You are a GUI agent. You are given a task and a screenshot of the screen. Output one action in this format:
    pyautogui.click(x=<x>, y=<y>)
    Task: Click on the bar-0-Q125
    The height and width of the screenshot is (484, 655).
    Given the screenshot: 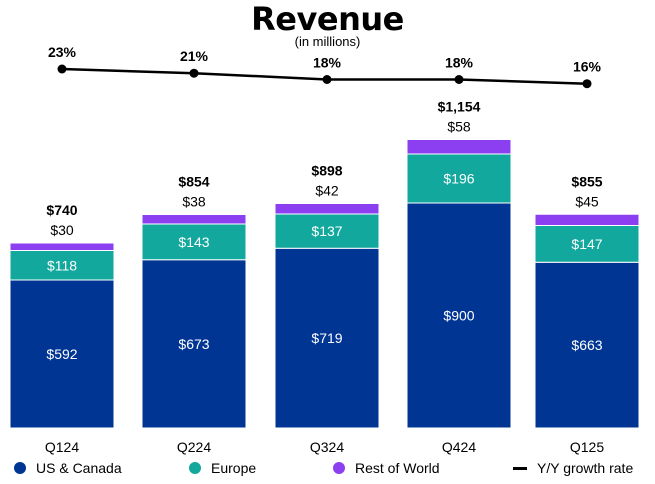 What is the action you would take?
    pyautogui.click(x=587, y=345)
    